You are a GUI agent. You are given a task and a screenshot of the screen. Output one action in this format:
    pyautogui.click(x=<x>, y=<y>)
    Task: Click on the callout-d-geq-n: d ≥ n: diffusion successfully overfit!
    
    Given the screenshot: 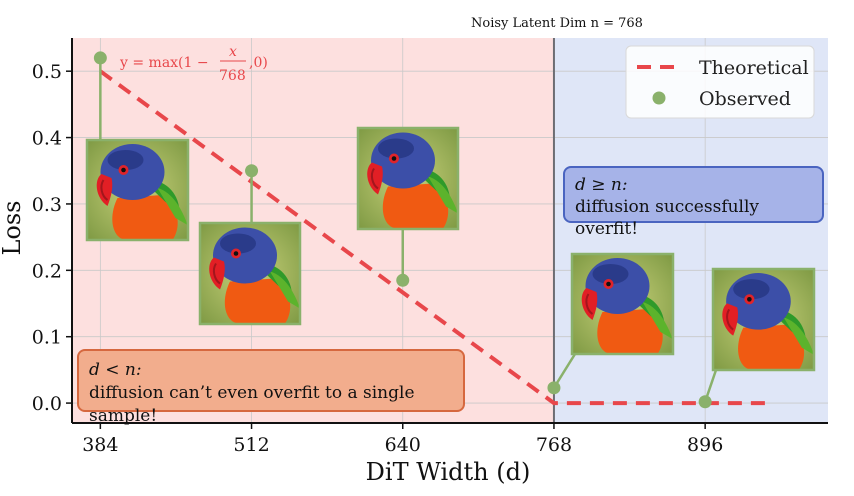 What is the action you would take?
    pyautogui.click(x=693, y=202)
    